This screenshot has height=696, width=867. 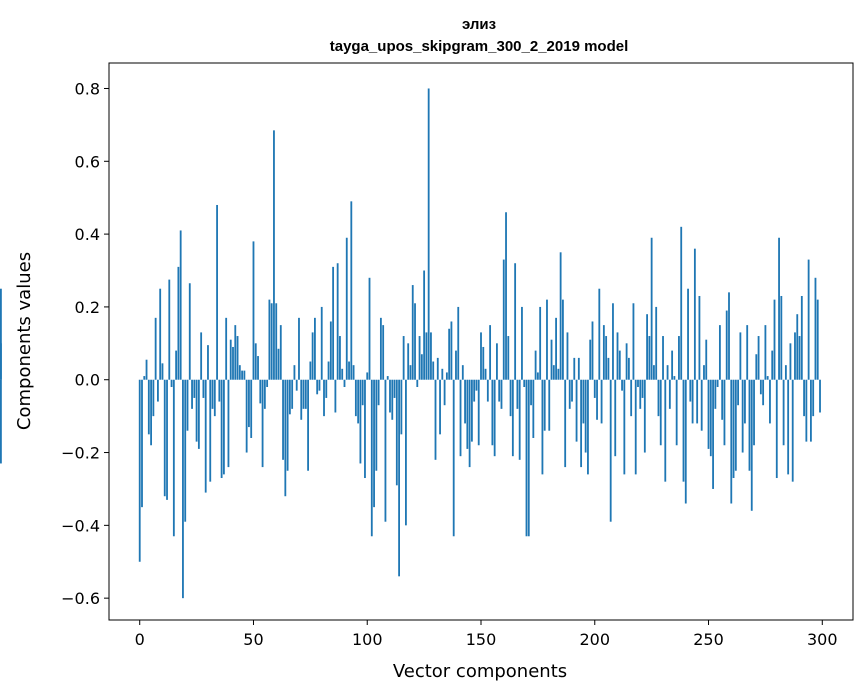 I want to click on x-axis-ticks: 0 50 100 150 200 250 300, so click(x=486, y=634).